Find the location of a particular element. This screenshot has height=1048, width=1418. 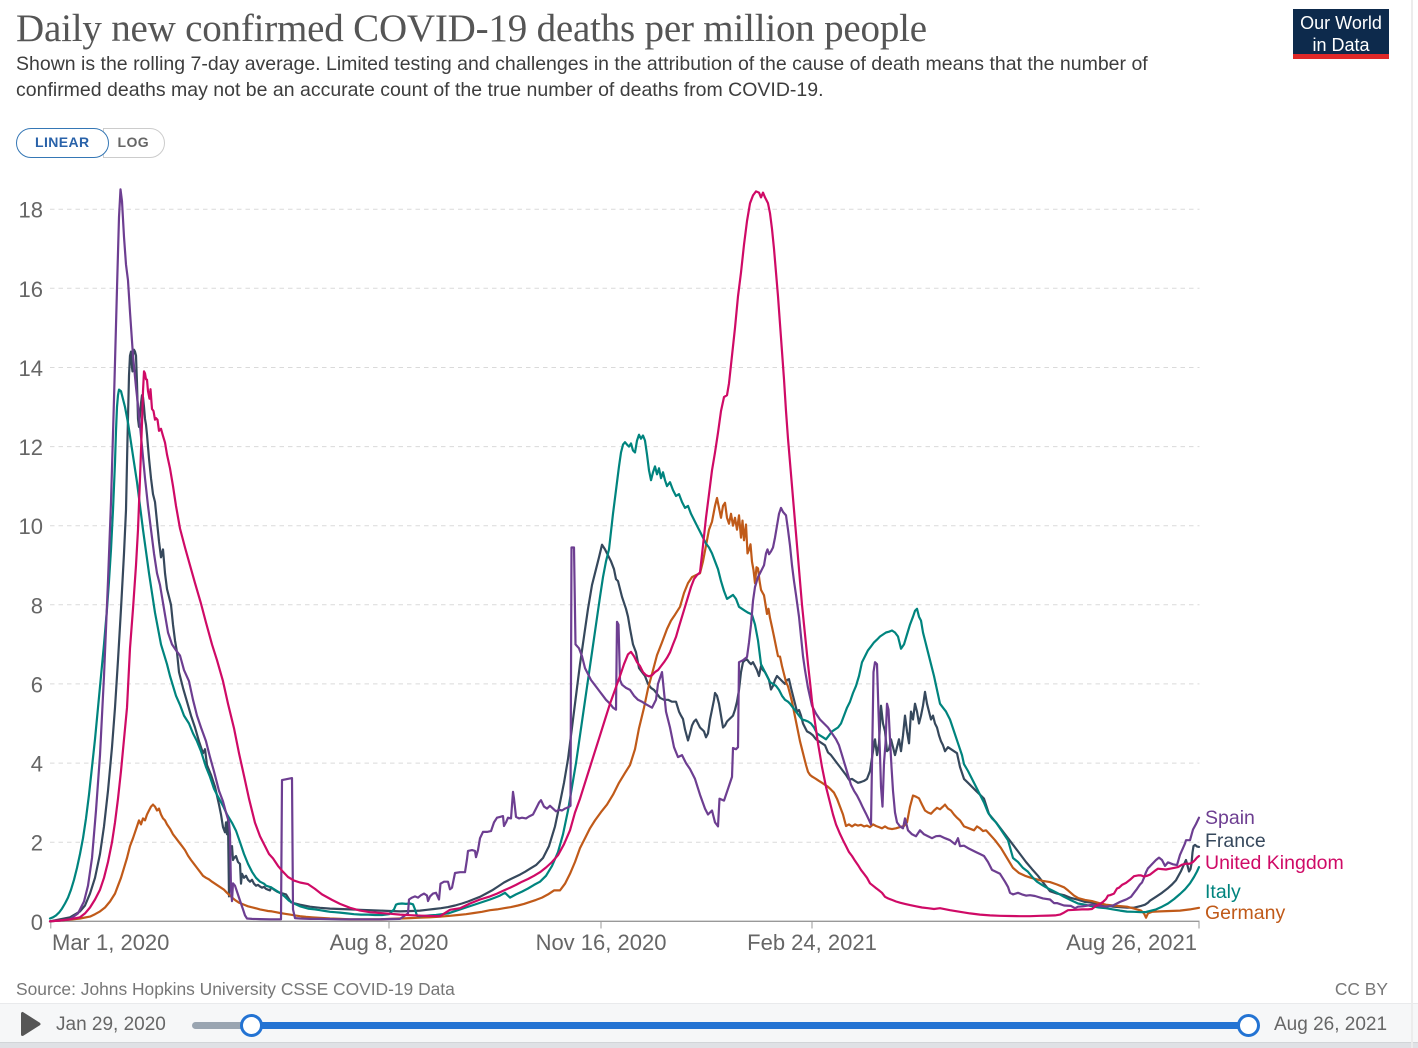

svg-text: Mar 1, 2020 is located at coordinates (110, 942).